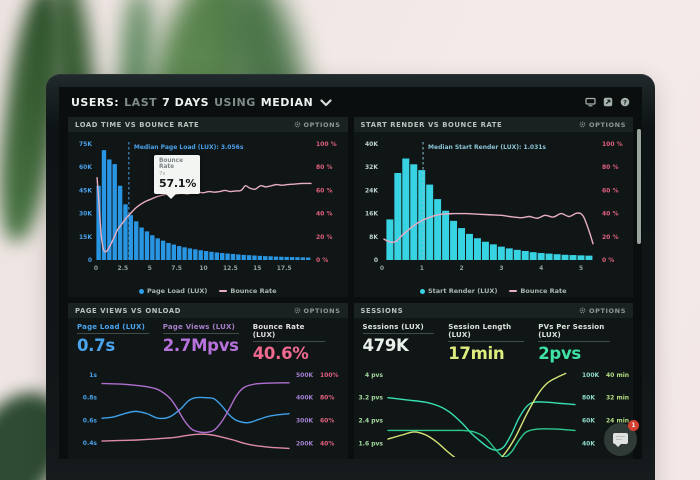  What do you see at coordinates (461, 268) in the screenshot?
I see `svg-text: 2` at bounding box center [461, 268].